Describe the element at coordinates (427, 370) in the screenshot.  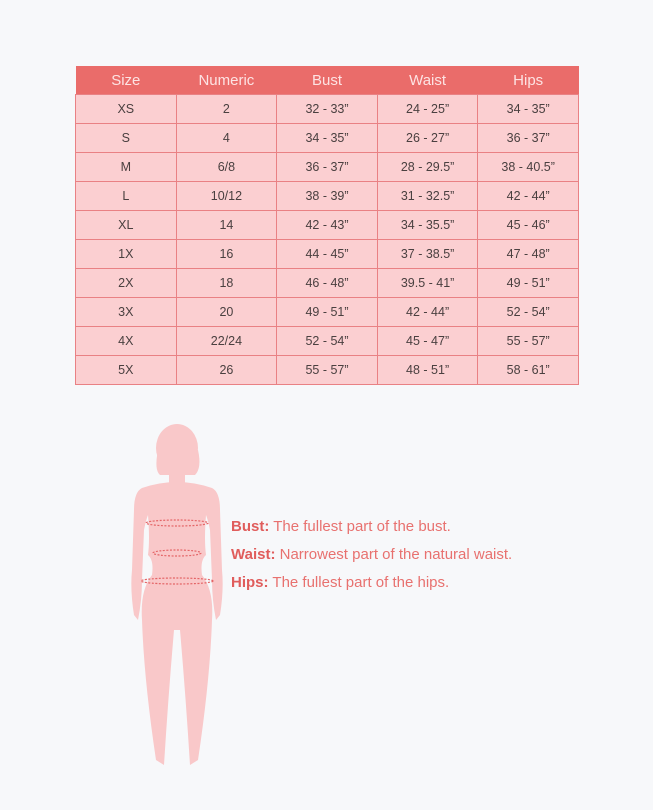
I see `table-cell: 48 - 51”` at that location.